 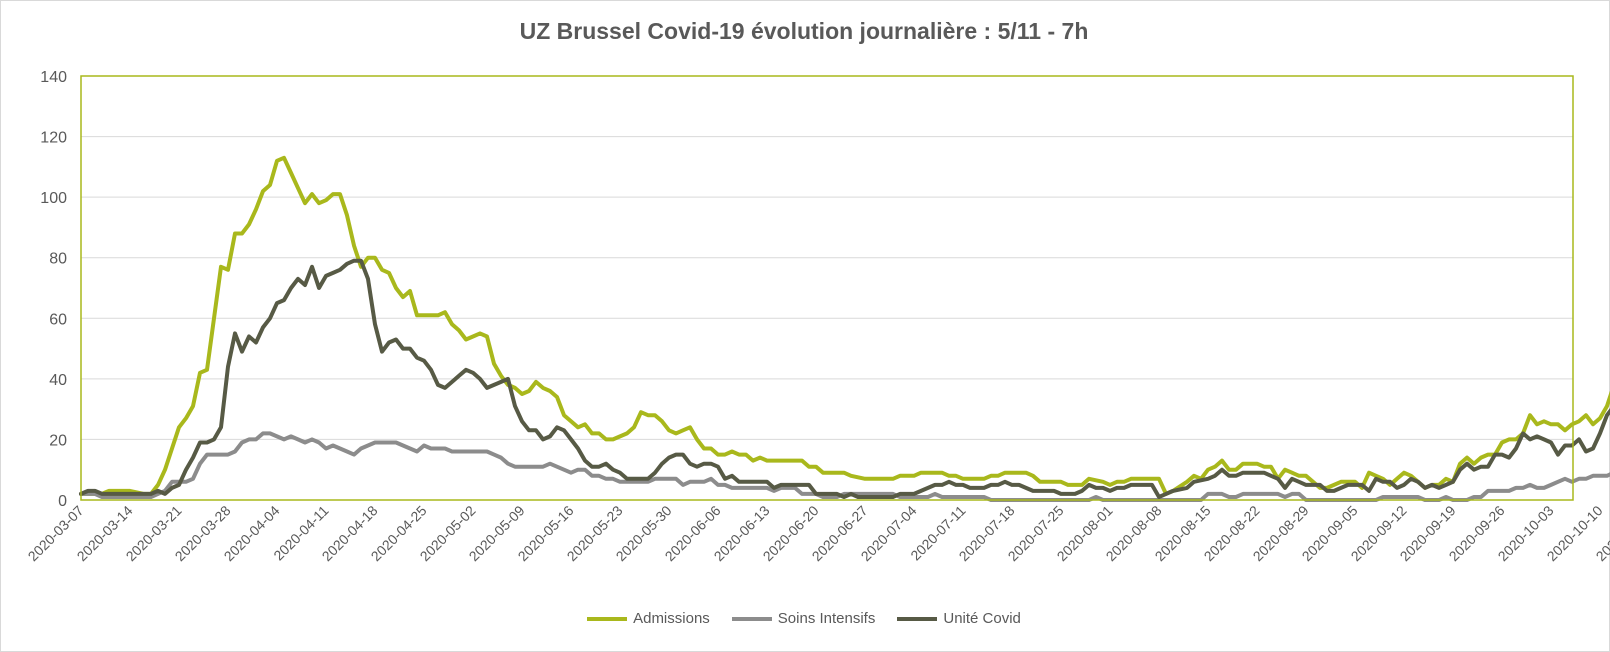 What do you see at coordinates (62, 501) in the screenshot?
I see `y-tick-label: 0` at bounding box center [62, 501].